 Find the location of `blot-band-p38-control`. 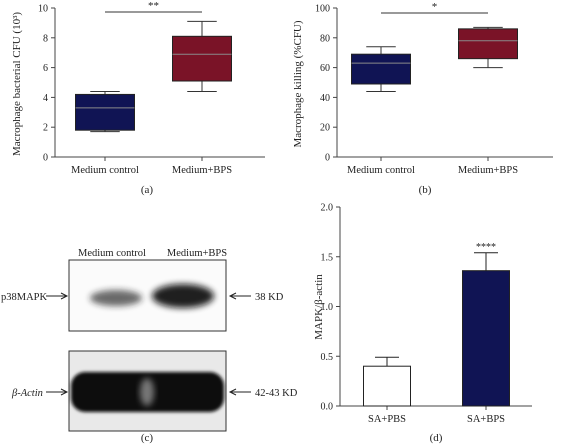

blot-band-p38-control is located at coordinates (116, 298).